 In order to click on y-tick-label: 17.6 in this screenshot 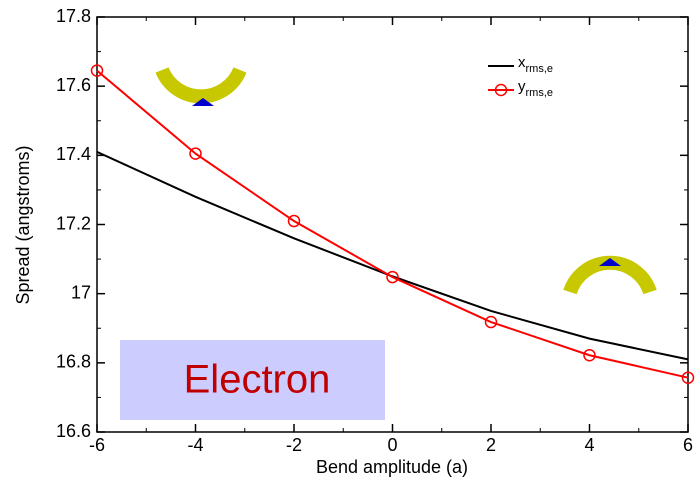, I will do `click(73, 85)`.